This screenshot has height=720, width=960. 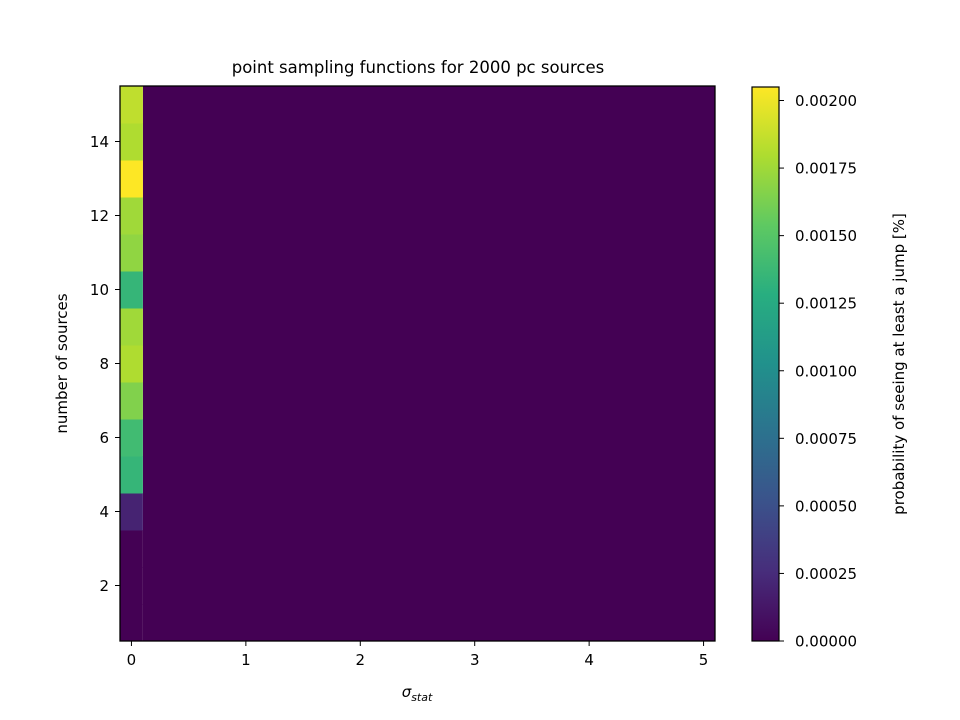 What do you see at coordinates (826, 236) in the screenshot?
I see `colorbar-tick-label: 0.00150` at bounding box center [826, 236].